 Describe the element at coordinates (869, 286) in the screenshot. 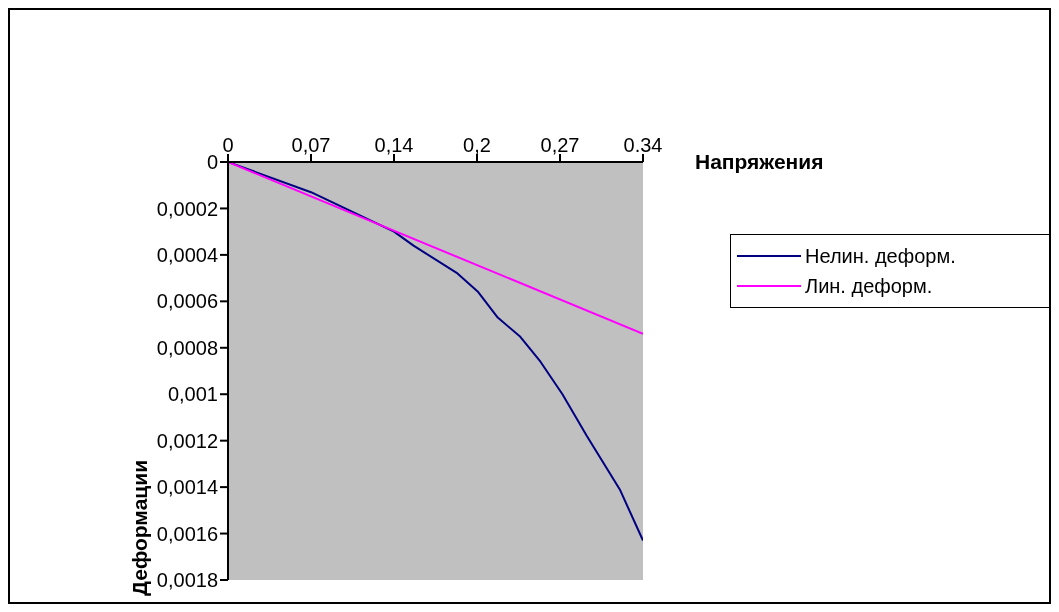

I see `legend-label: Лин. деформ.` at that location.